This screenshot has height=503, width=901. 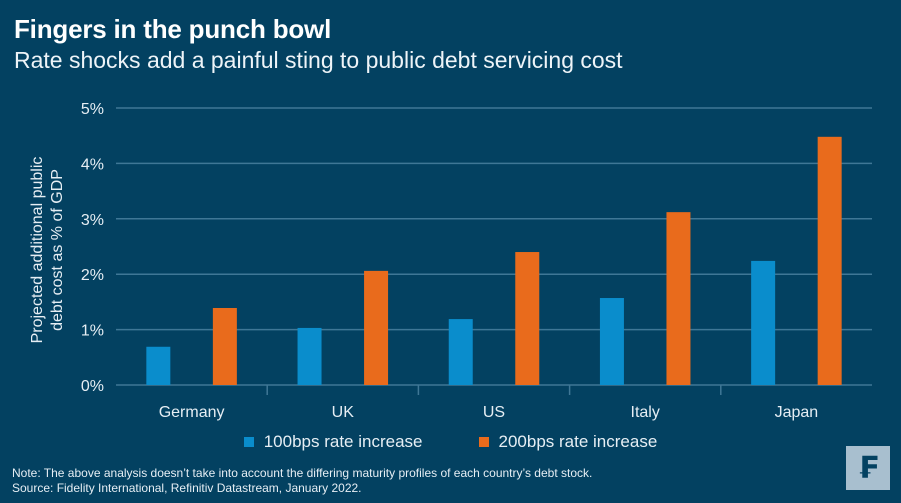 I want to click on x-tick-label: US, so click(x=494, y=412).